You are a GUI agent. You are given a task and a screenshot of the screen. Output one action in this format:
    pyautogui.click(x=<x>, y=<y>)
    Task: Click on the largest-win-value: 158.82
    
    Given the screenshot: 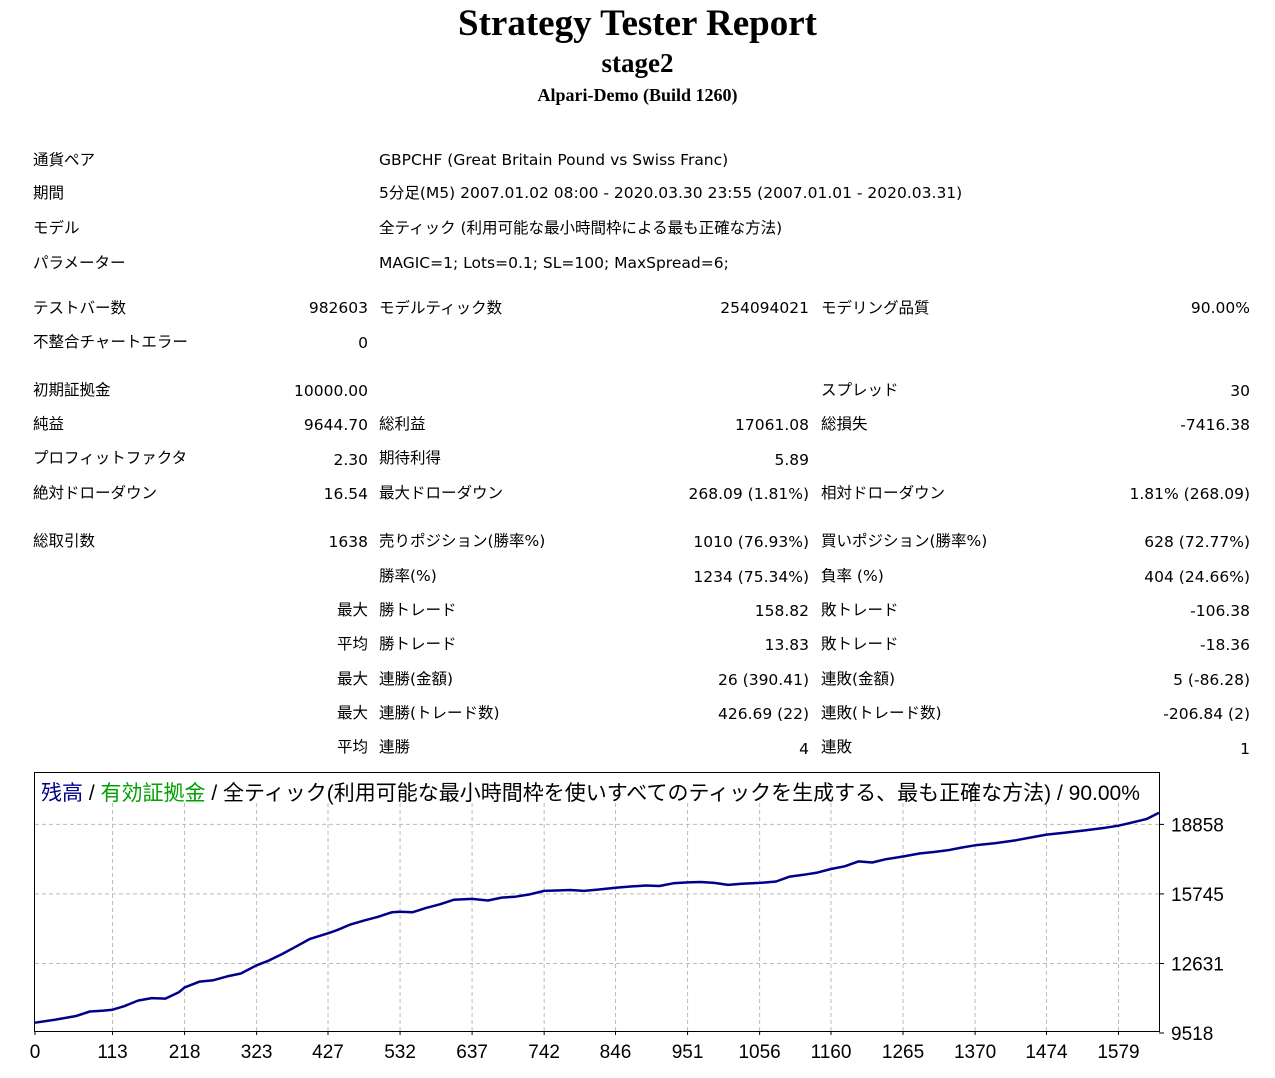 What is the action you would take?
    pyautogui.click(x=781, y=611)
    